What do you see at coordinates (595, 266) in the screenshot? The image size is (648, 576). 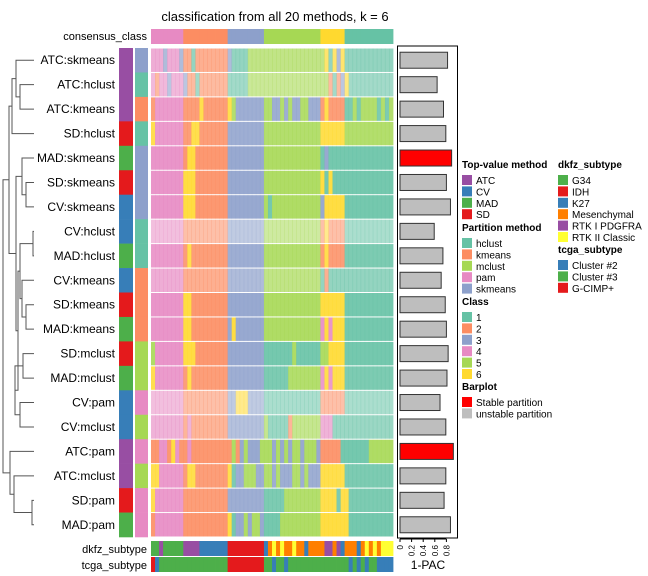 I see `legend-item-label: Cluster #2` at bounding box center [595, 266].